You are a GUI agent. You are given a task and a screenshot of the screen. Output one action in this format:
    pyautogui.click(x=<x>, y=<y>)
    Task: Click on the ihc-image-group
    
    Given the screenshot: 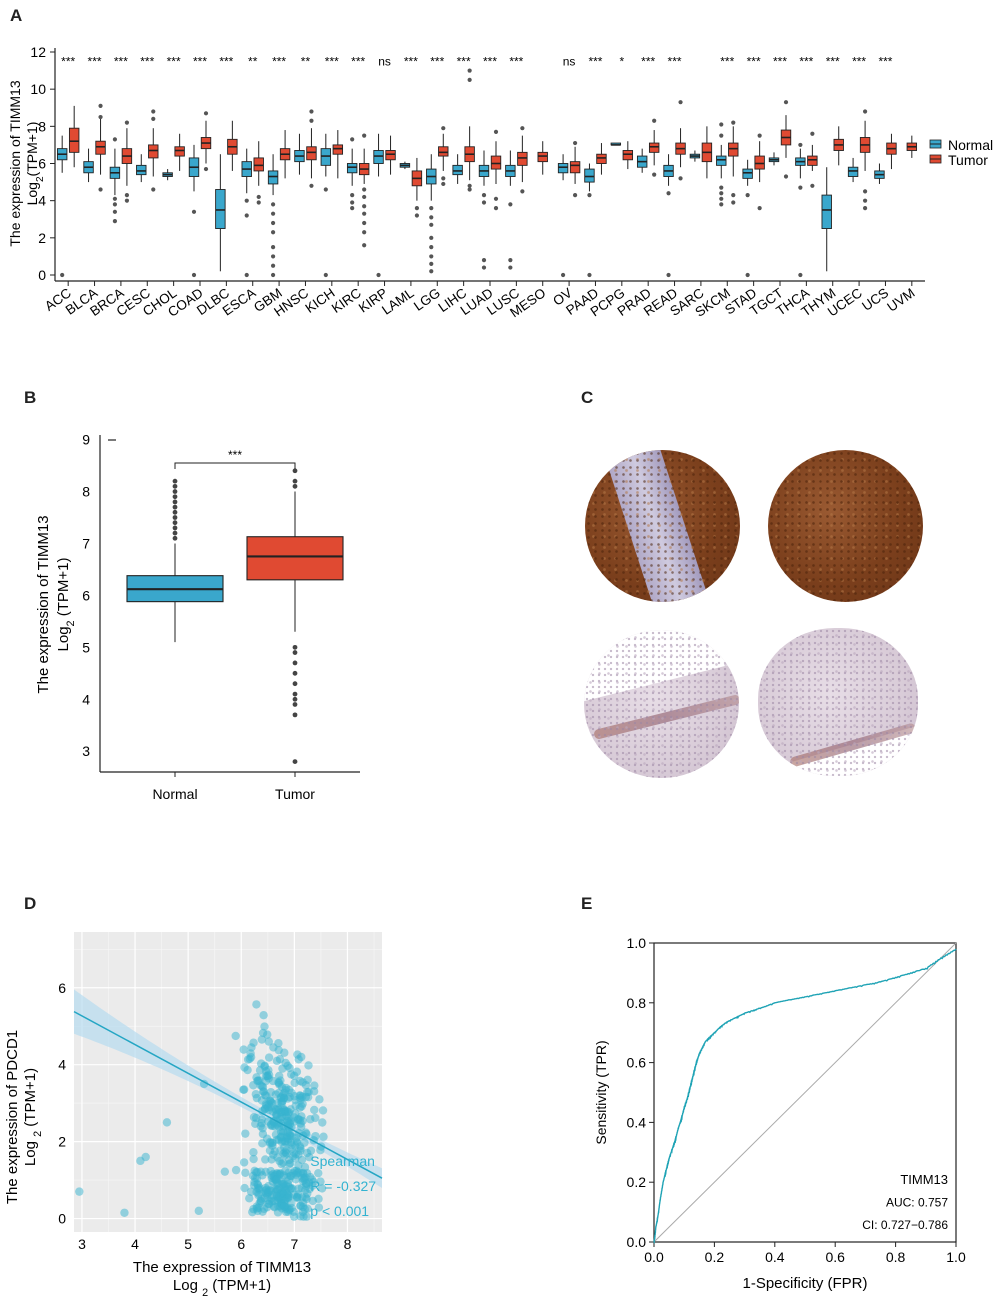 What is the action you would take?
    pyautogui.click(x=755, y=615)
    